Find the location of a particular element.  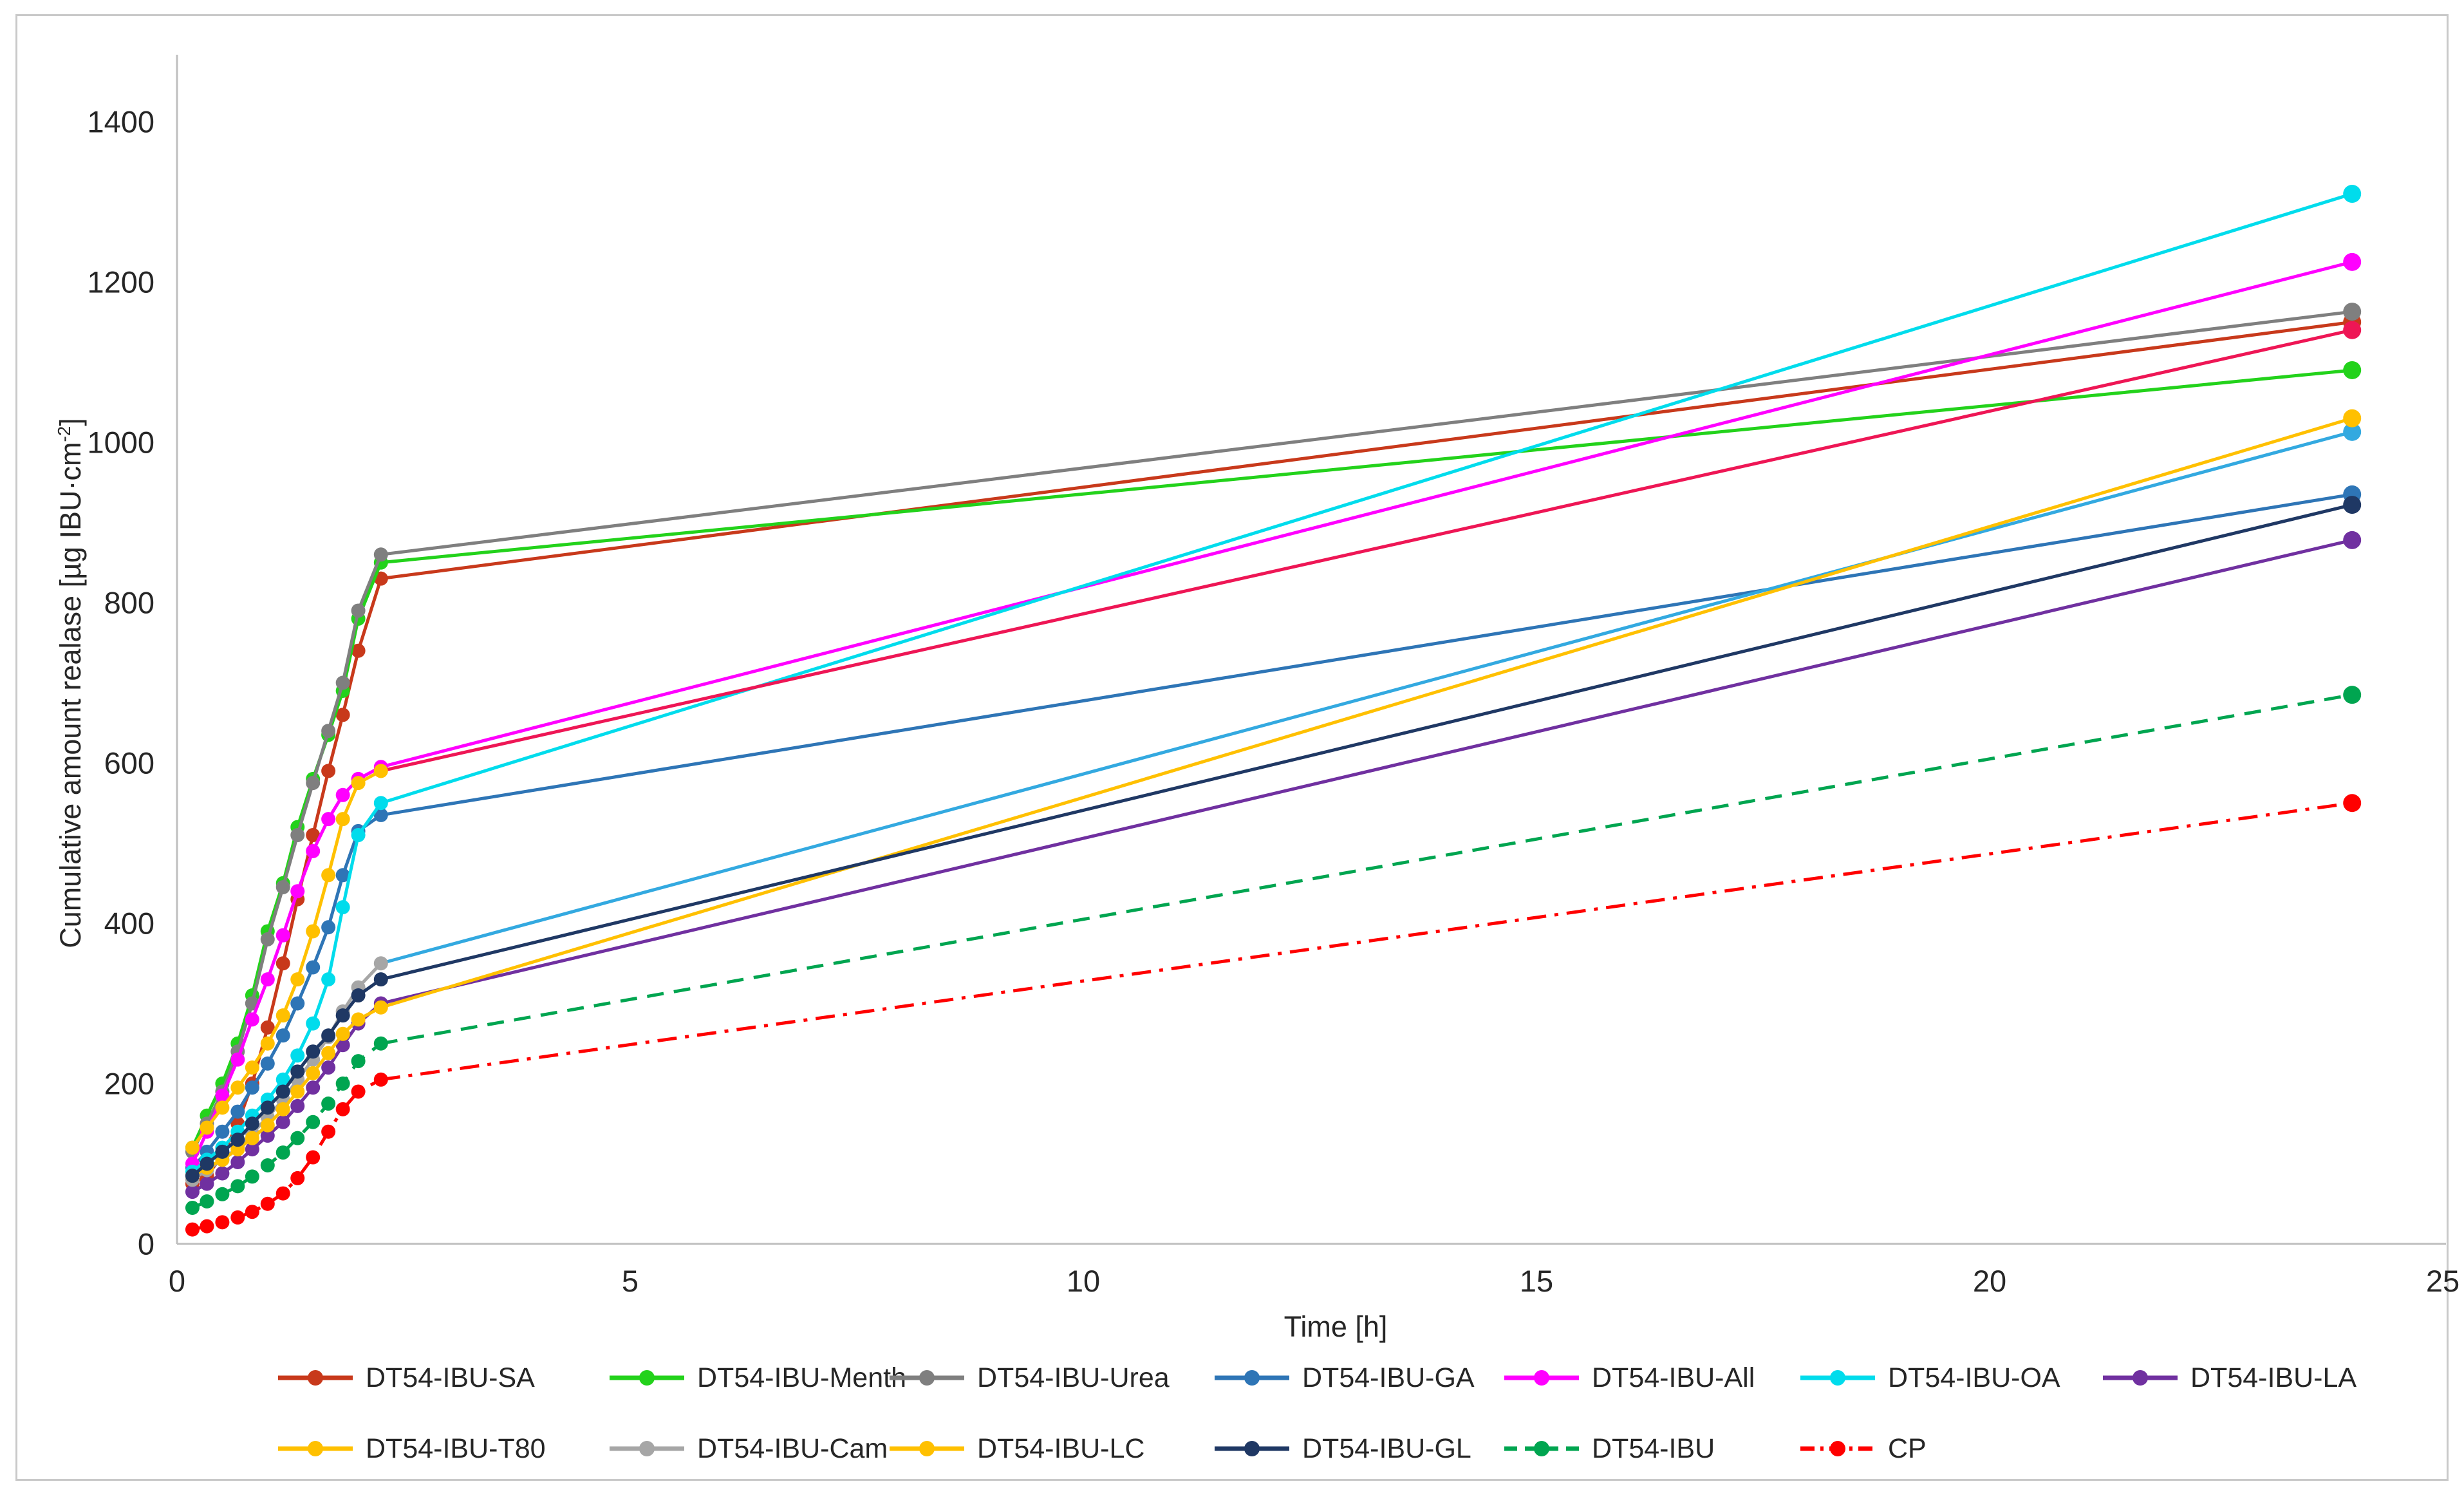

y-tick-label: 400 is located at coordinates (129, 923).